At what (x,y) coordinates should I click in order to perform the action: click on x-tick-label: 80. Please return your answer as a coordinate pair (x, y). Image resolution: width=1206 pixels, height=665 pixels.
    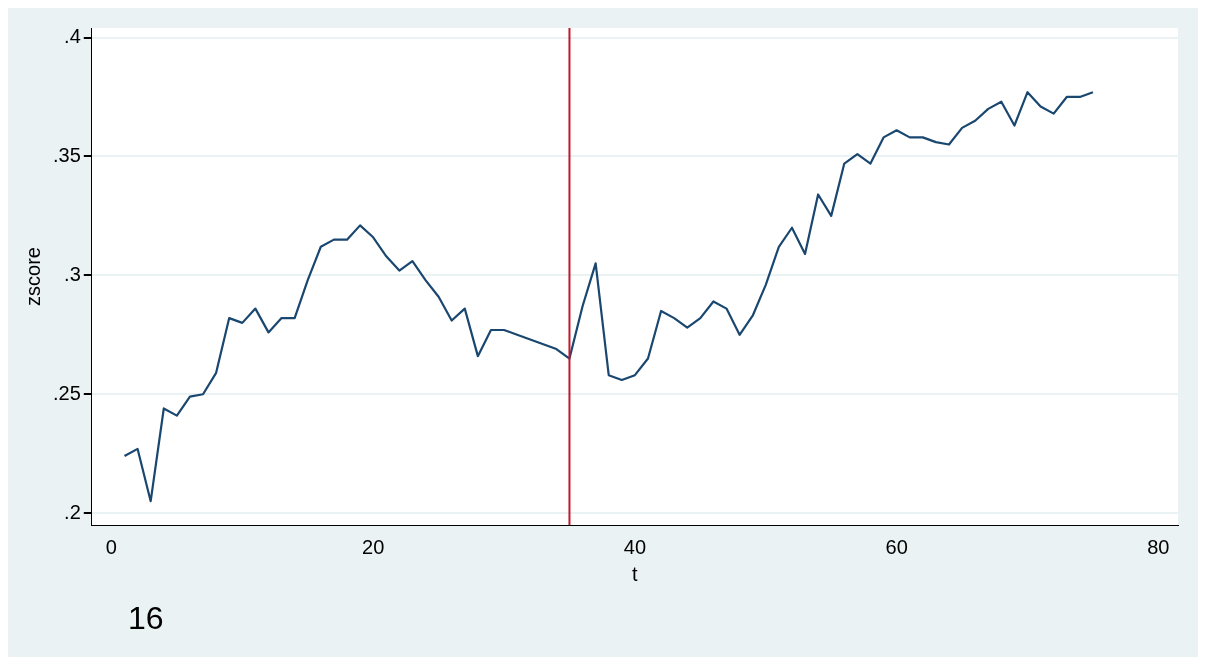
    Looking at the image, I should click on (1158, 546).